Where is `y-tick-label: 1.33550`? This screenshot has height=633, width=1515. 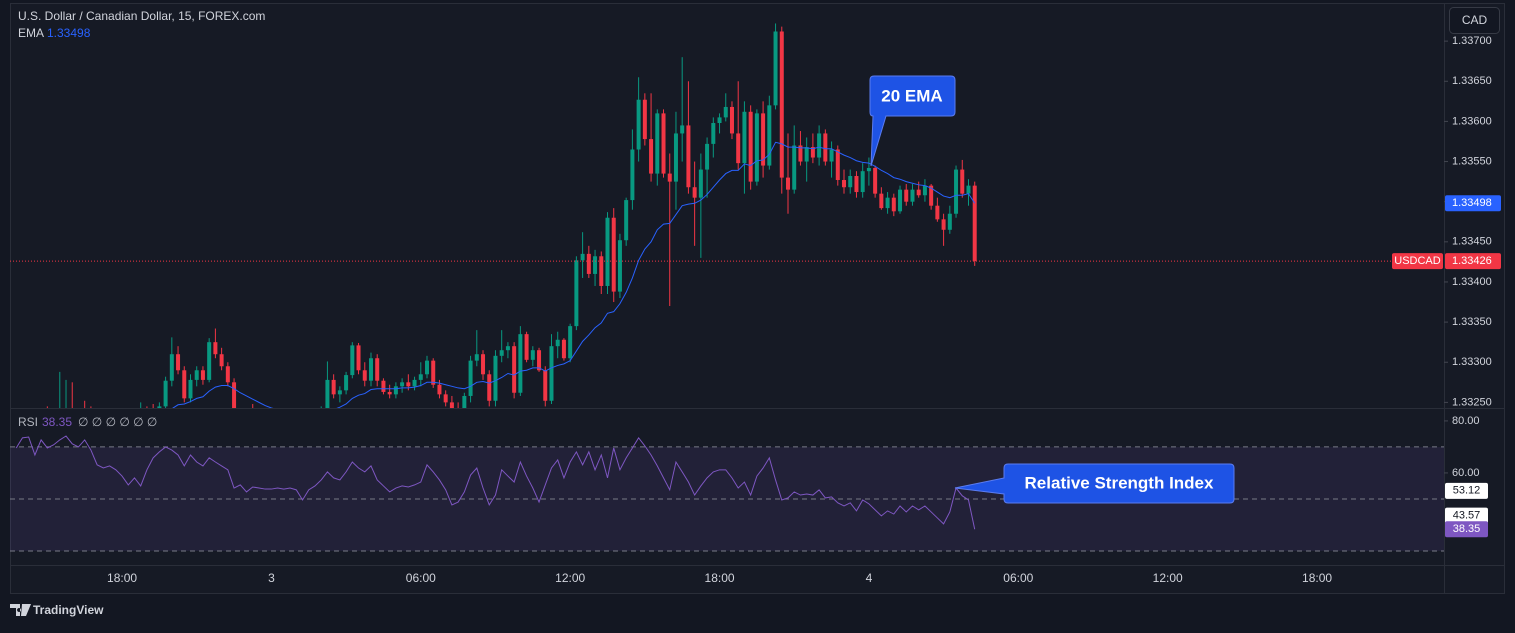 y-tick-label: 1.33550 is located at coordinates (1472, 161).